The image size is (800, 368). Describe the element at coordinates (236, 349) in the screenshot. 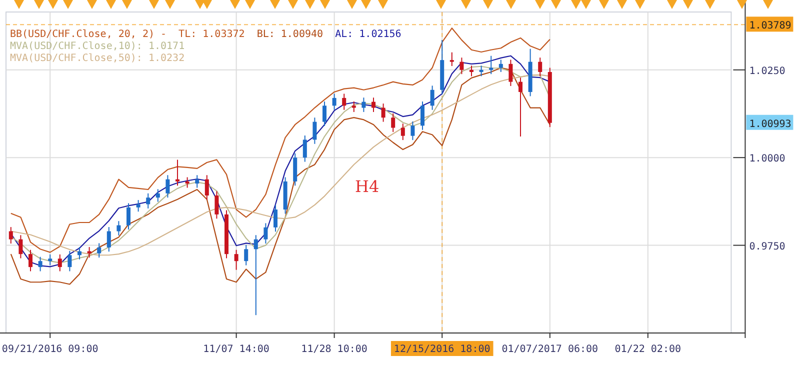

I see `x-tick-label: 11/07 14:00` at that location.